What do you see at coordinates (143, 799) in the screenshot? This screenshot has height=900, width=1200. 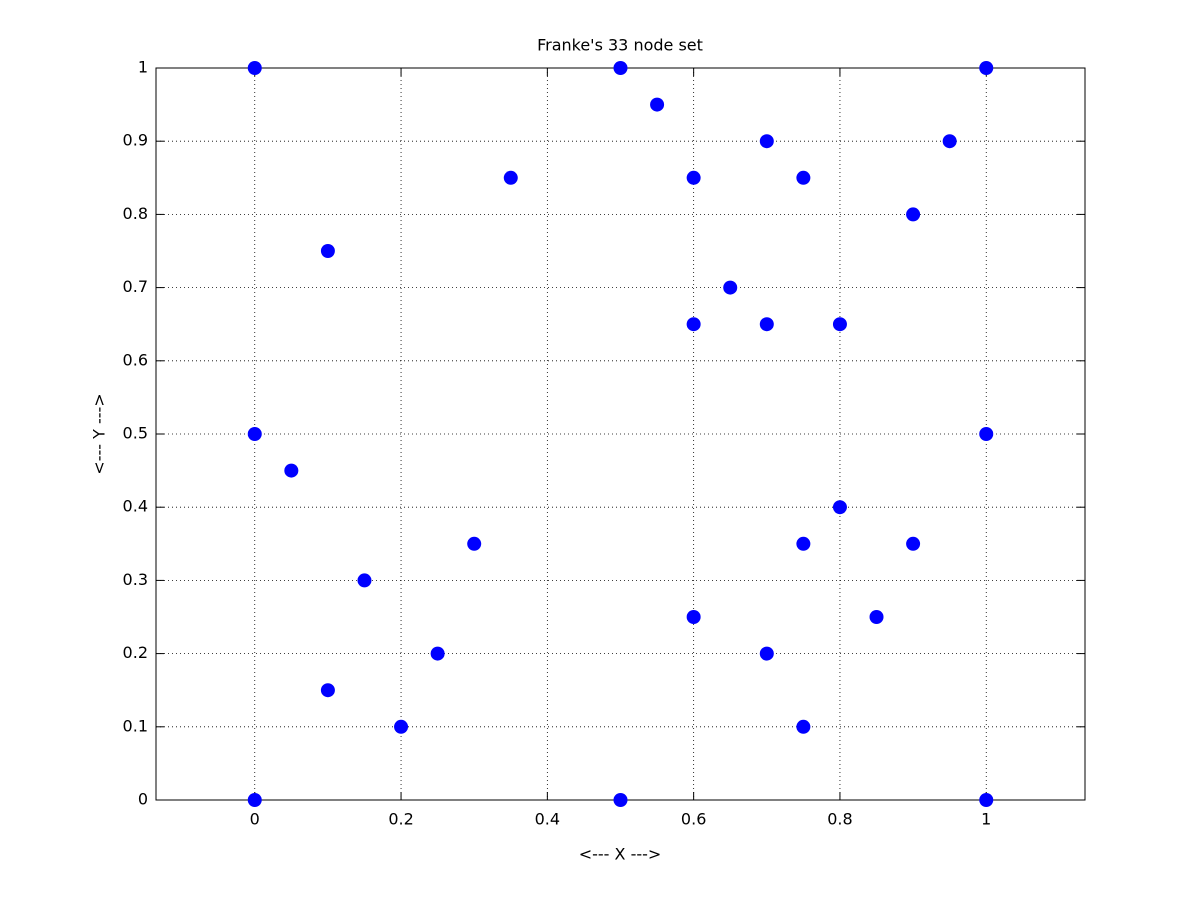 I see `y-tick-label: 0` at bounding box center [143, 799].